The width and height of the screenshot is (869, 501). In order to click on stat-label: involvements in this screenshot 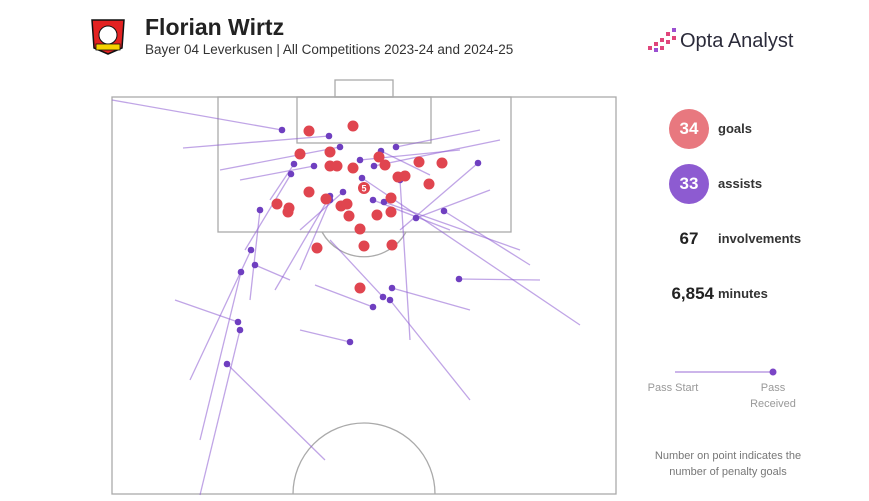, I will do `click(760, 238)`.